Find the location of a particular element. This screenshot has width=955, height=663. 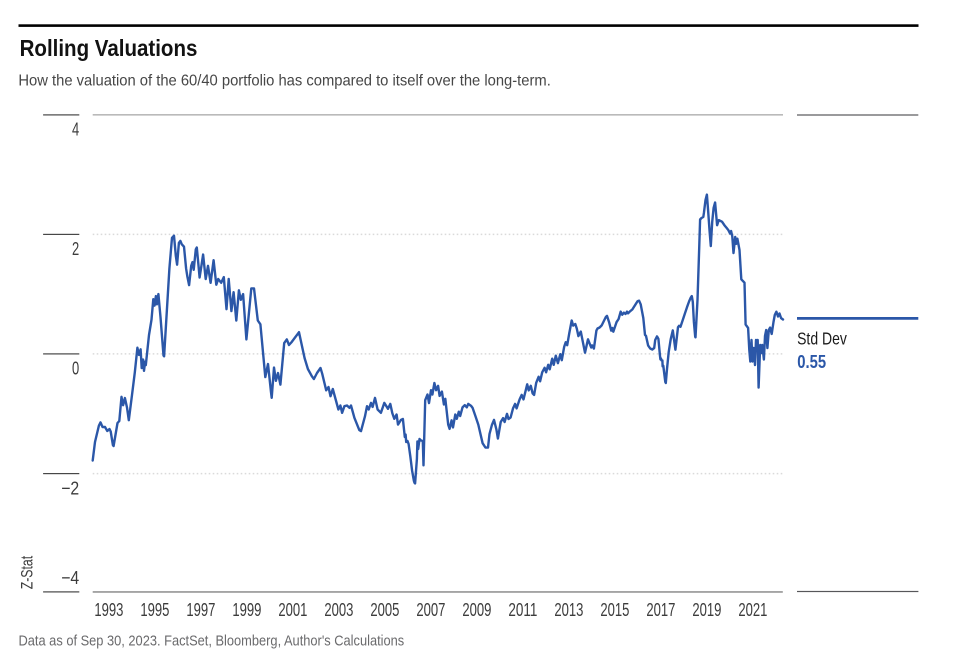

svg-text: 0.55 is located at coordinates (811, 362).